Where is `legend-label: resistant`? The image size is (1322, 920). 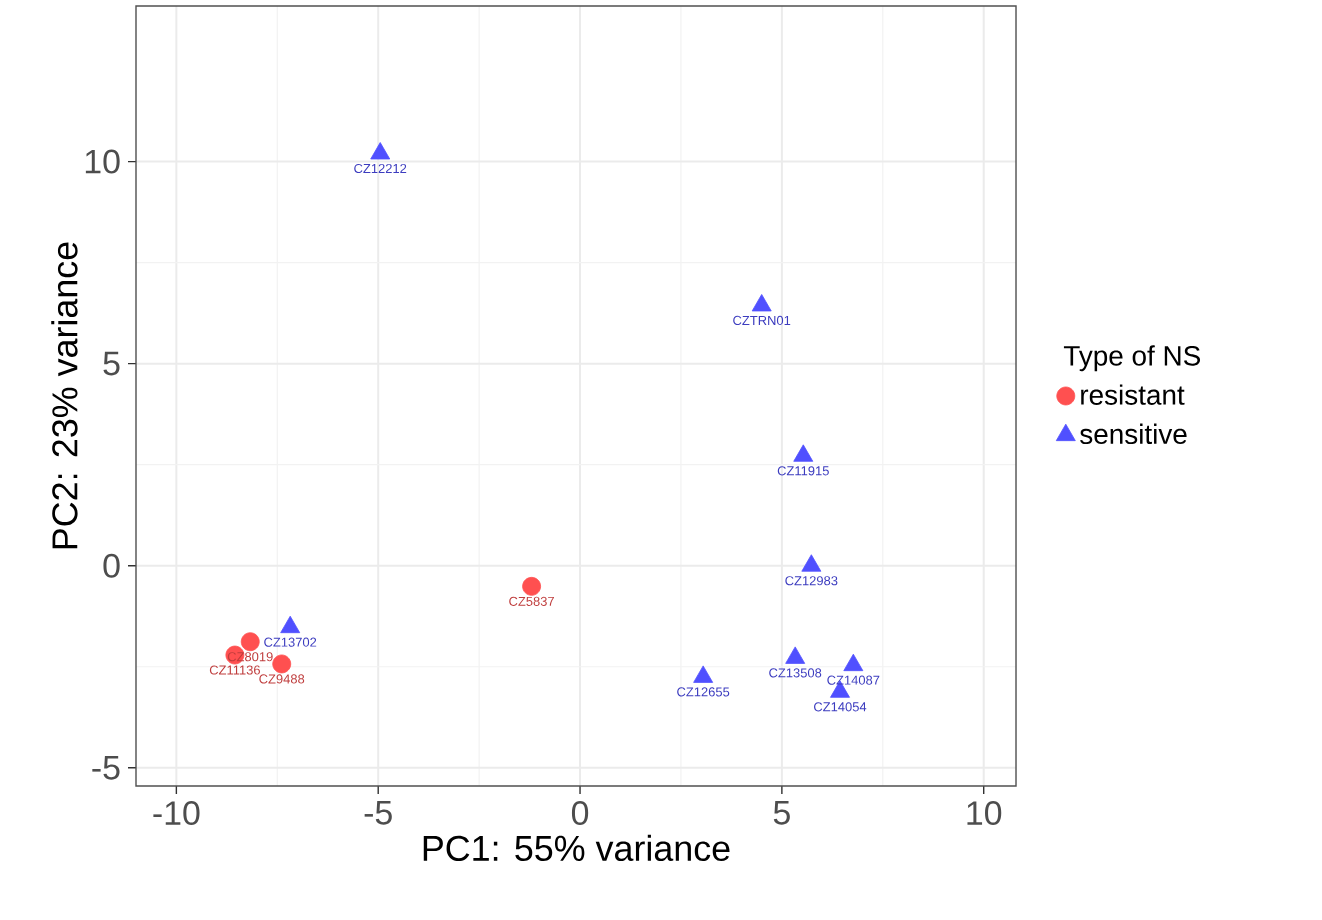
legend-label: resistant is located at coordinates (1133, 394).